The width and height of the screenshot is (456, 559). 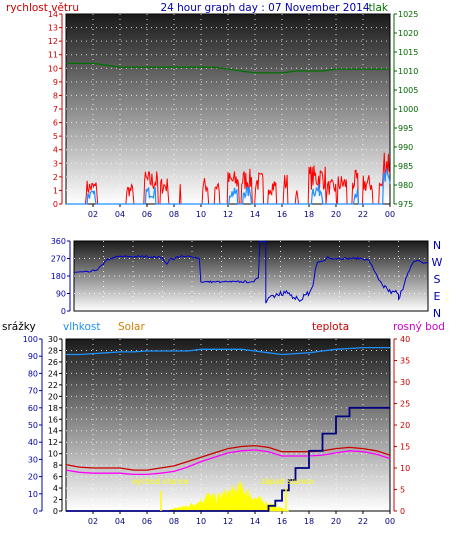 What do you see at coordinates (55, 477) in the screenshot?
I see `solar-axis-tick-label: 6` at bounding box center [55, 477].